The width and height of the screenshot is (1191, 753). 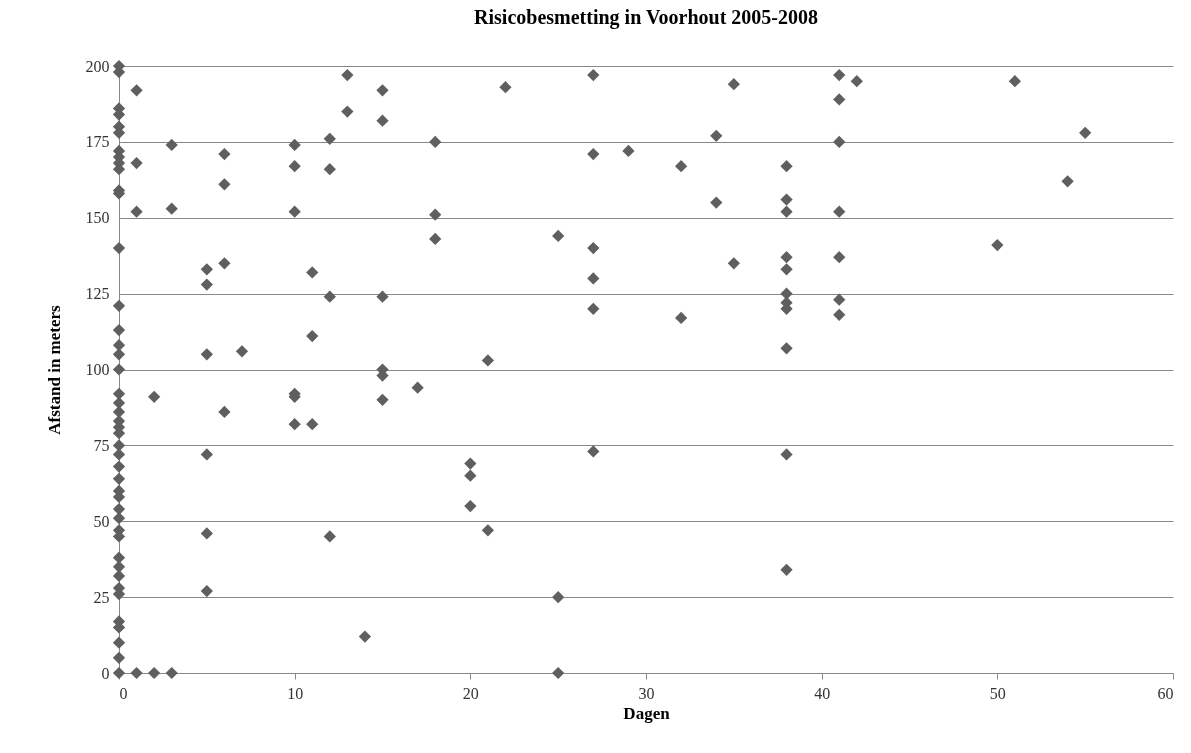 What do you see at coordinates (997, 693) in the screenshot?
I see `x-tick-label: 50` at bounding box center [997, 693].